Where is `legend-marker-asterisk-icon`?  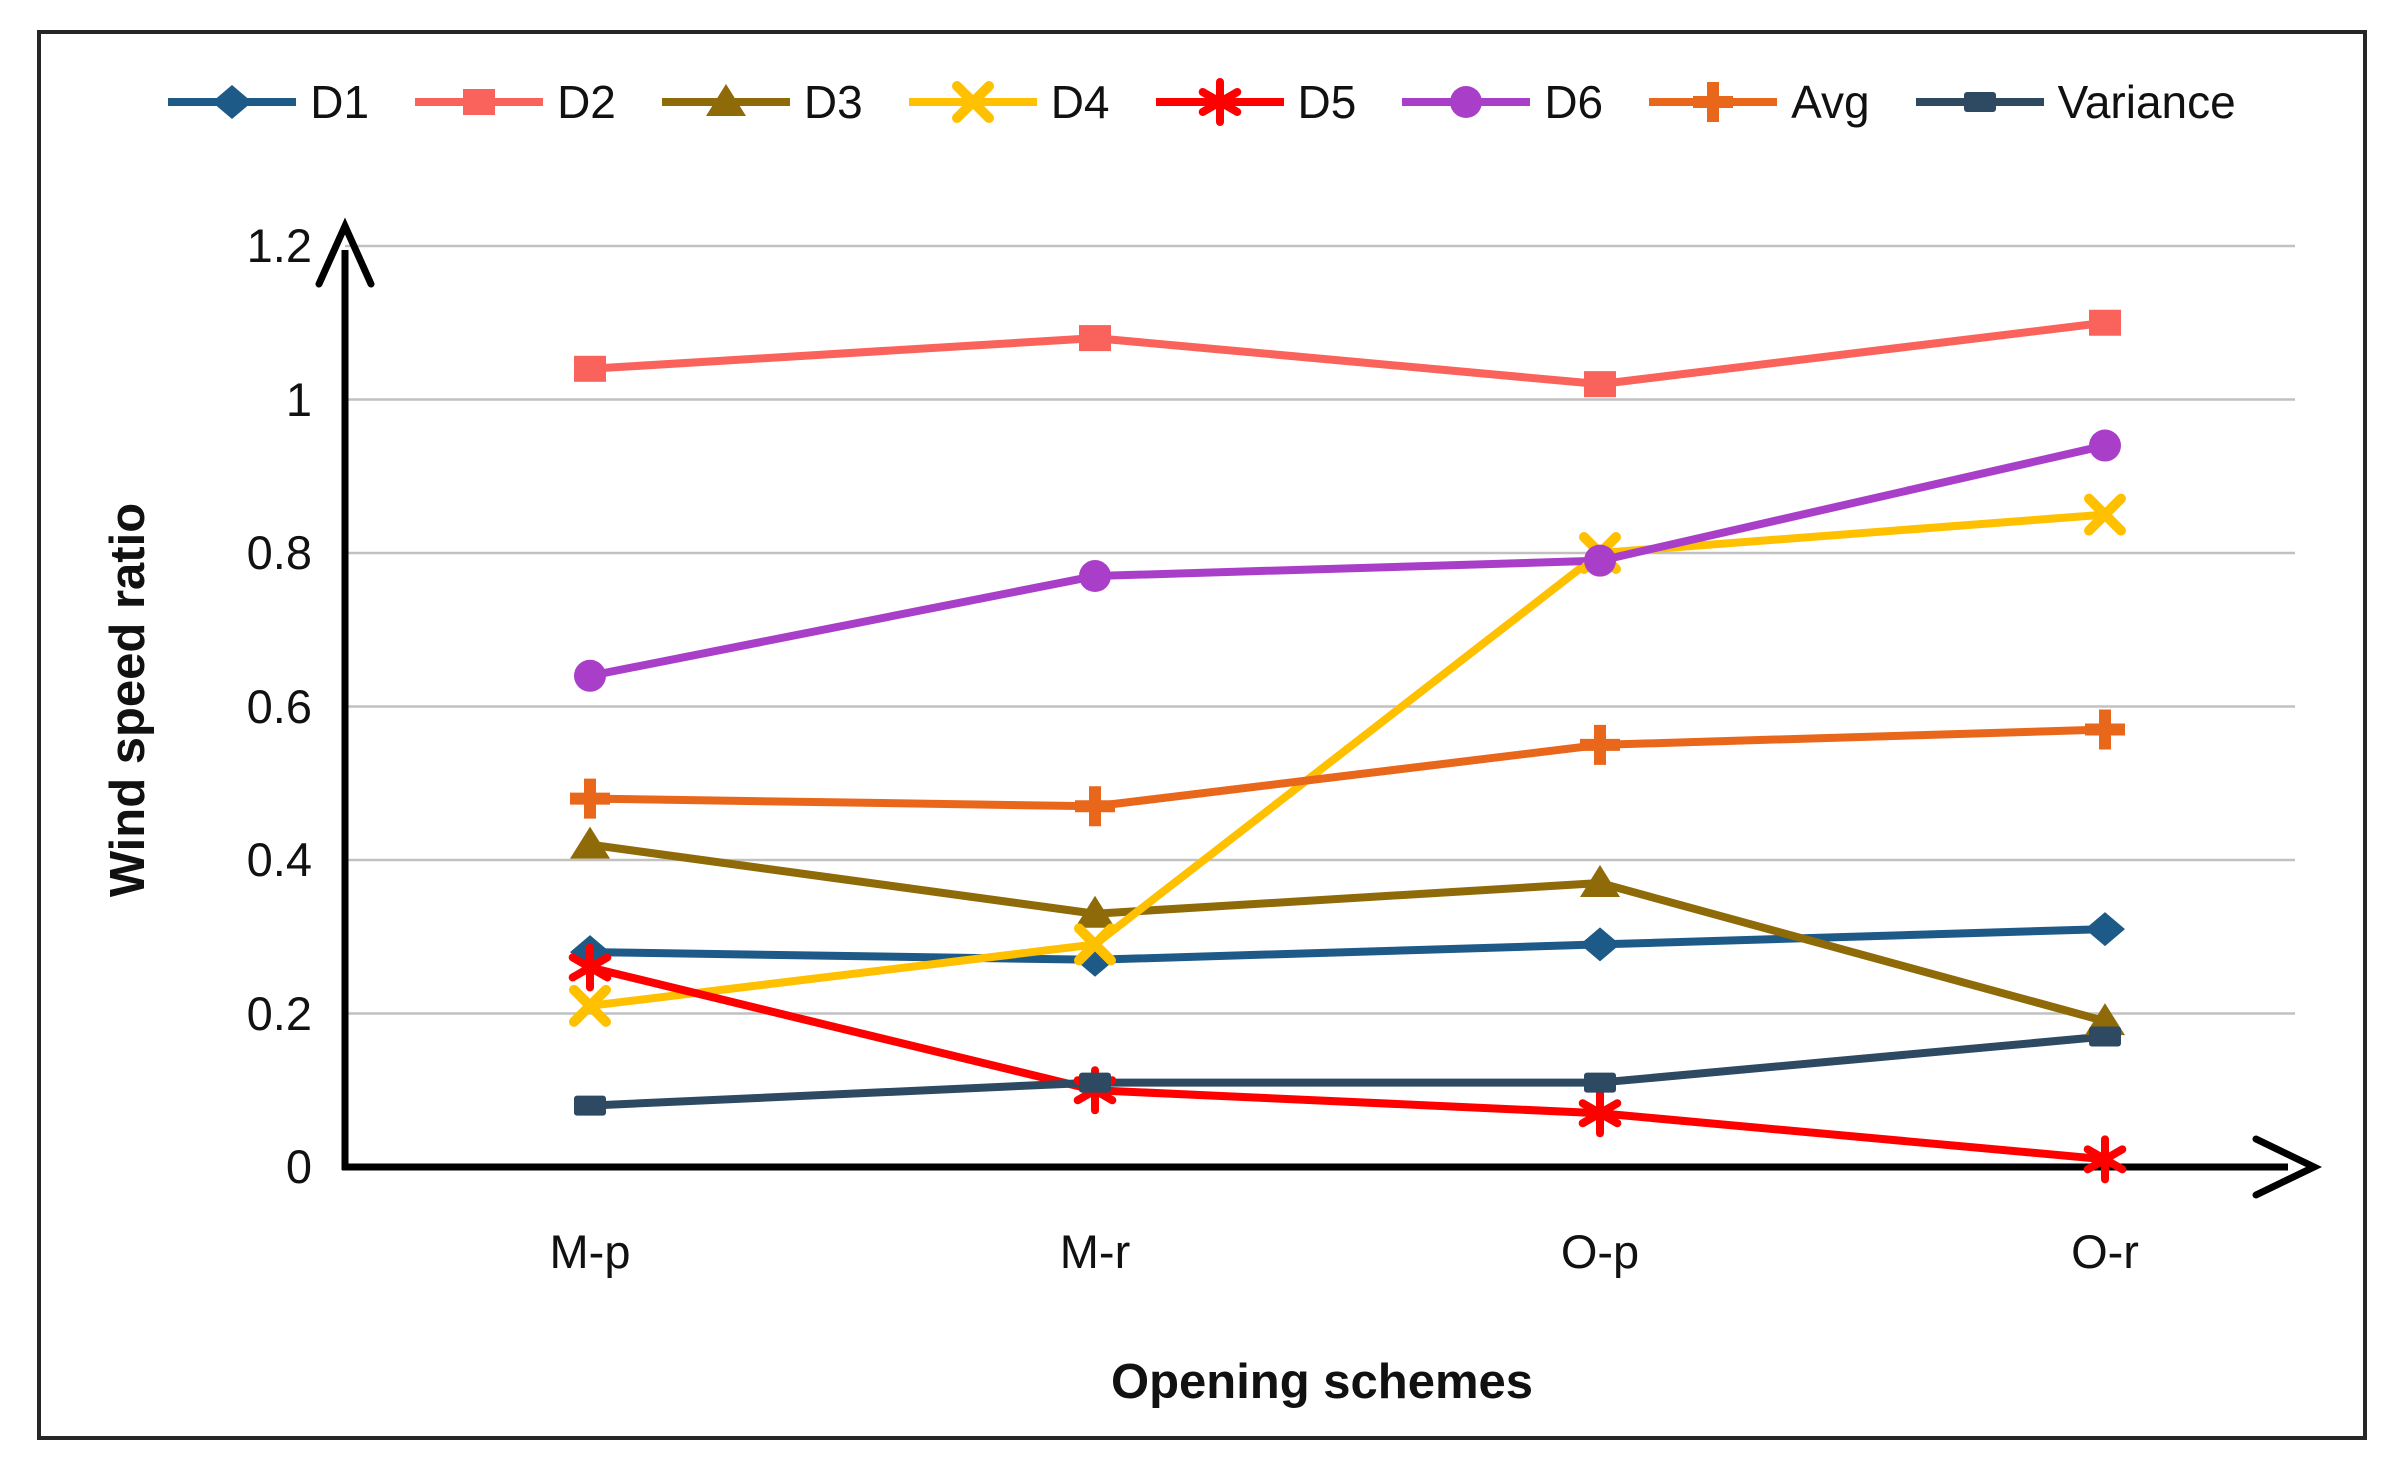
legend-marker-asterisk-icon is located at coordinates (1219, 102).